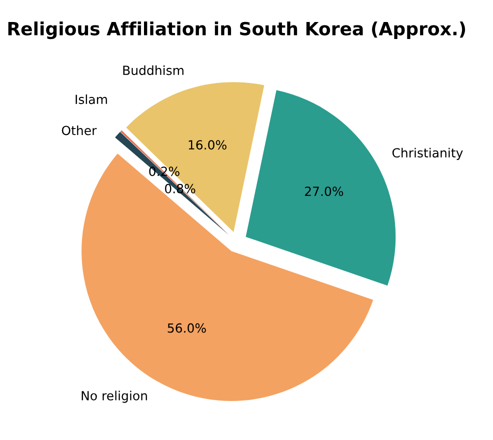 The image size is (493, 440). Describe the element at coordinates (79, 131) in the screenshot. I see `slice-label: Other` at that location.